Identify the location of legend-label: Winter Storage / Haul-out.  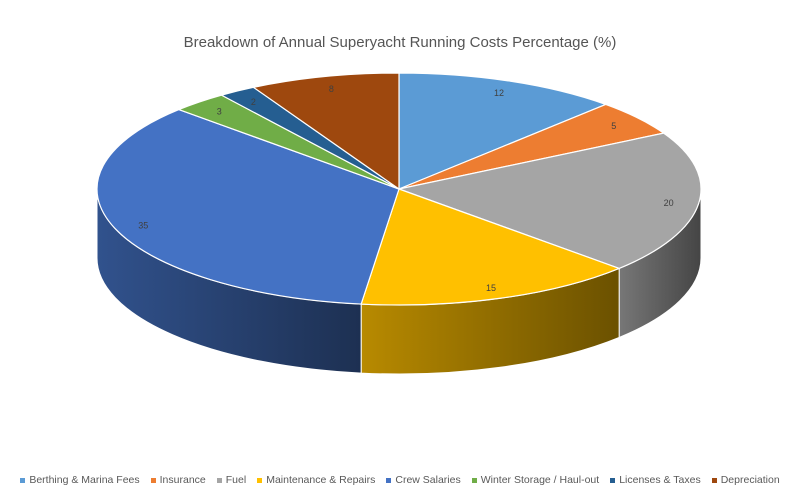
(540, 480).